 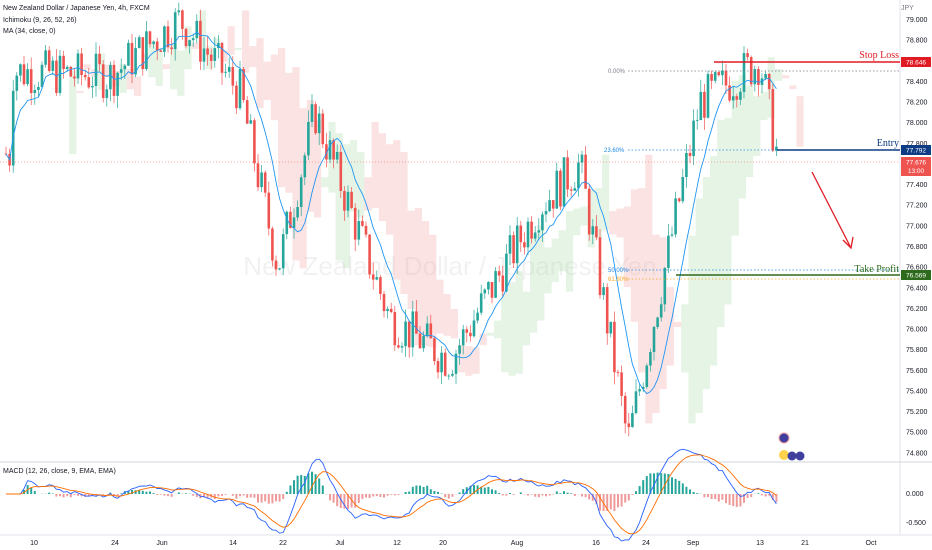 I want to click on price-tick: 76.800, so click(x=917, y=247).